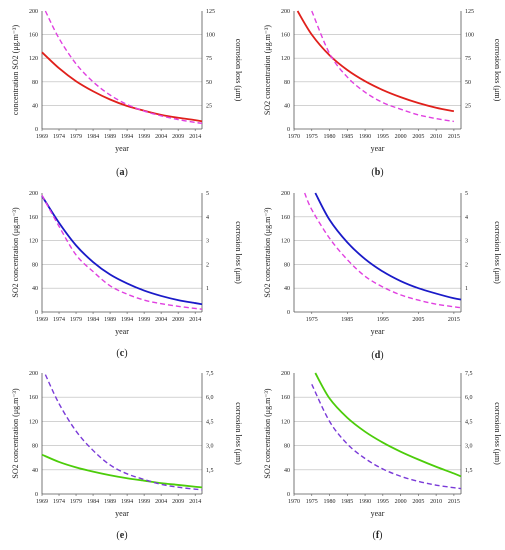 The height and width of the screenshot is (550, 505). Describe the element at coordinates (210, 398) in the screenshot. I see `y-tick-label-right: 6,0` at that location.